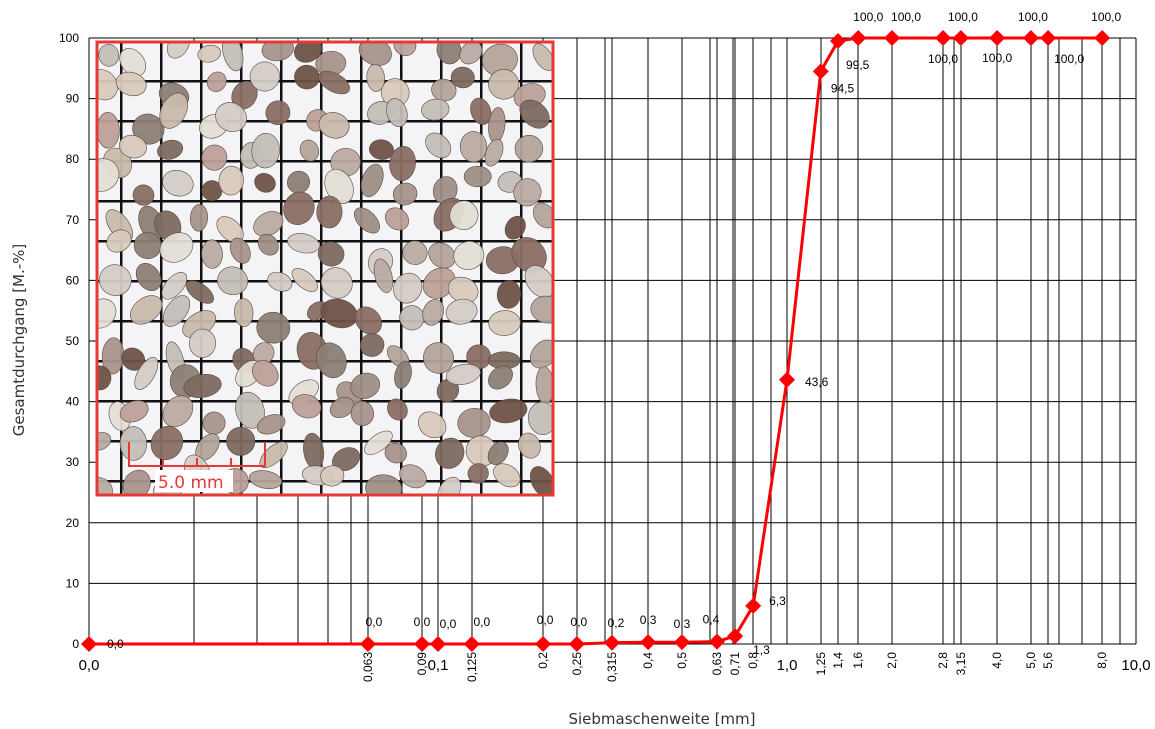 This screenshot has height=729, width=1155. I want to click on scale-bar-label: 5.0 mm, so click(191, 483).